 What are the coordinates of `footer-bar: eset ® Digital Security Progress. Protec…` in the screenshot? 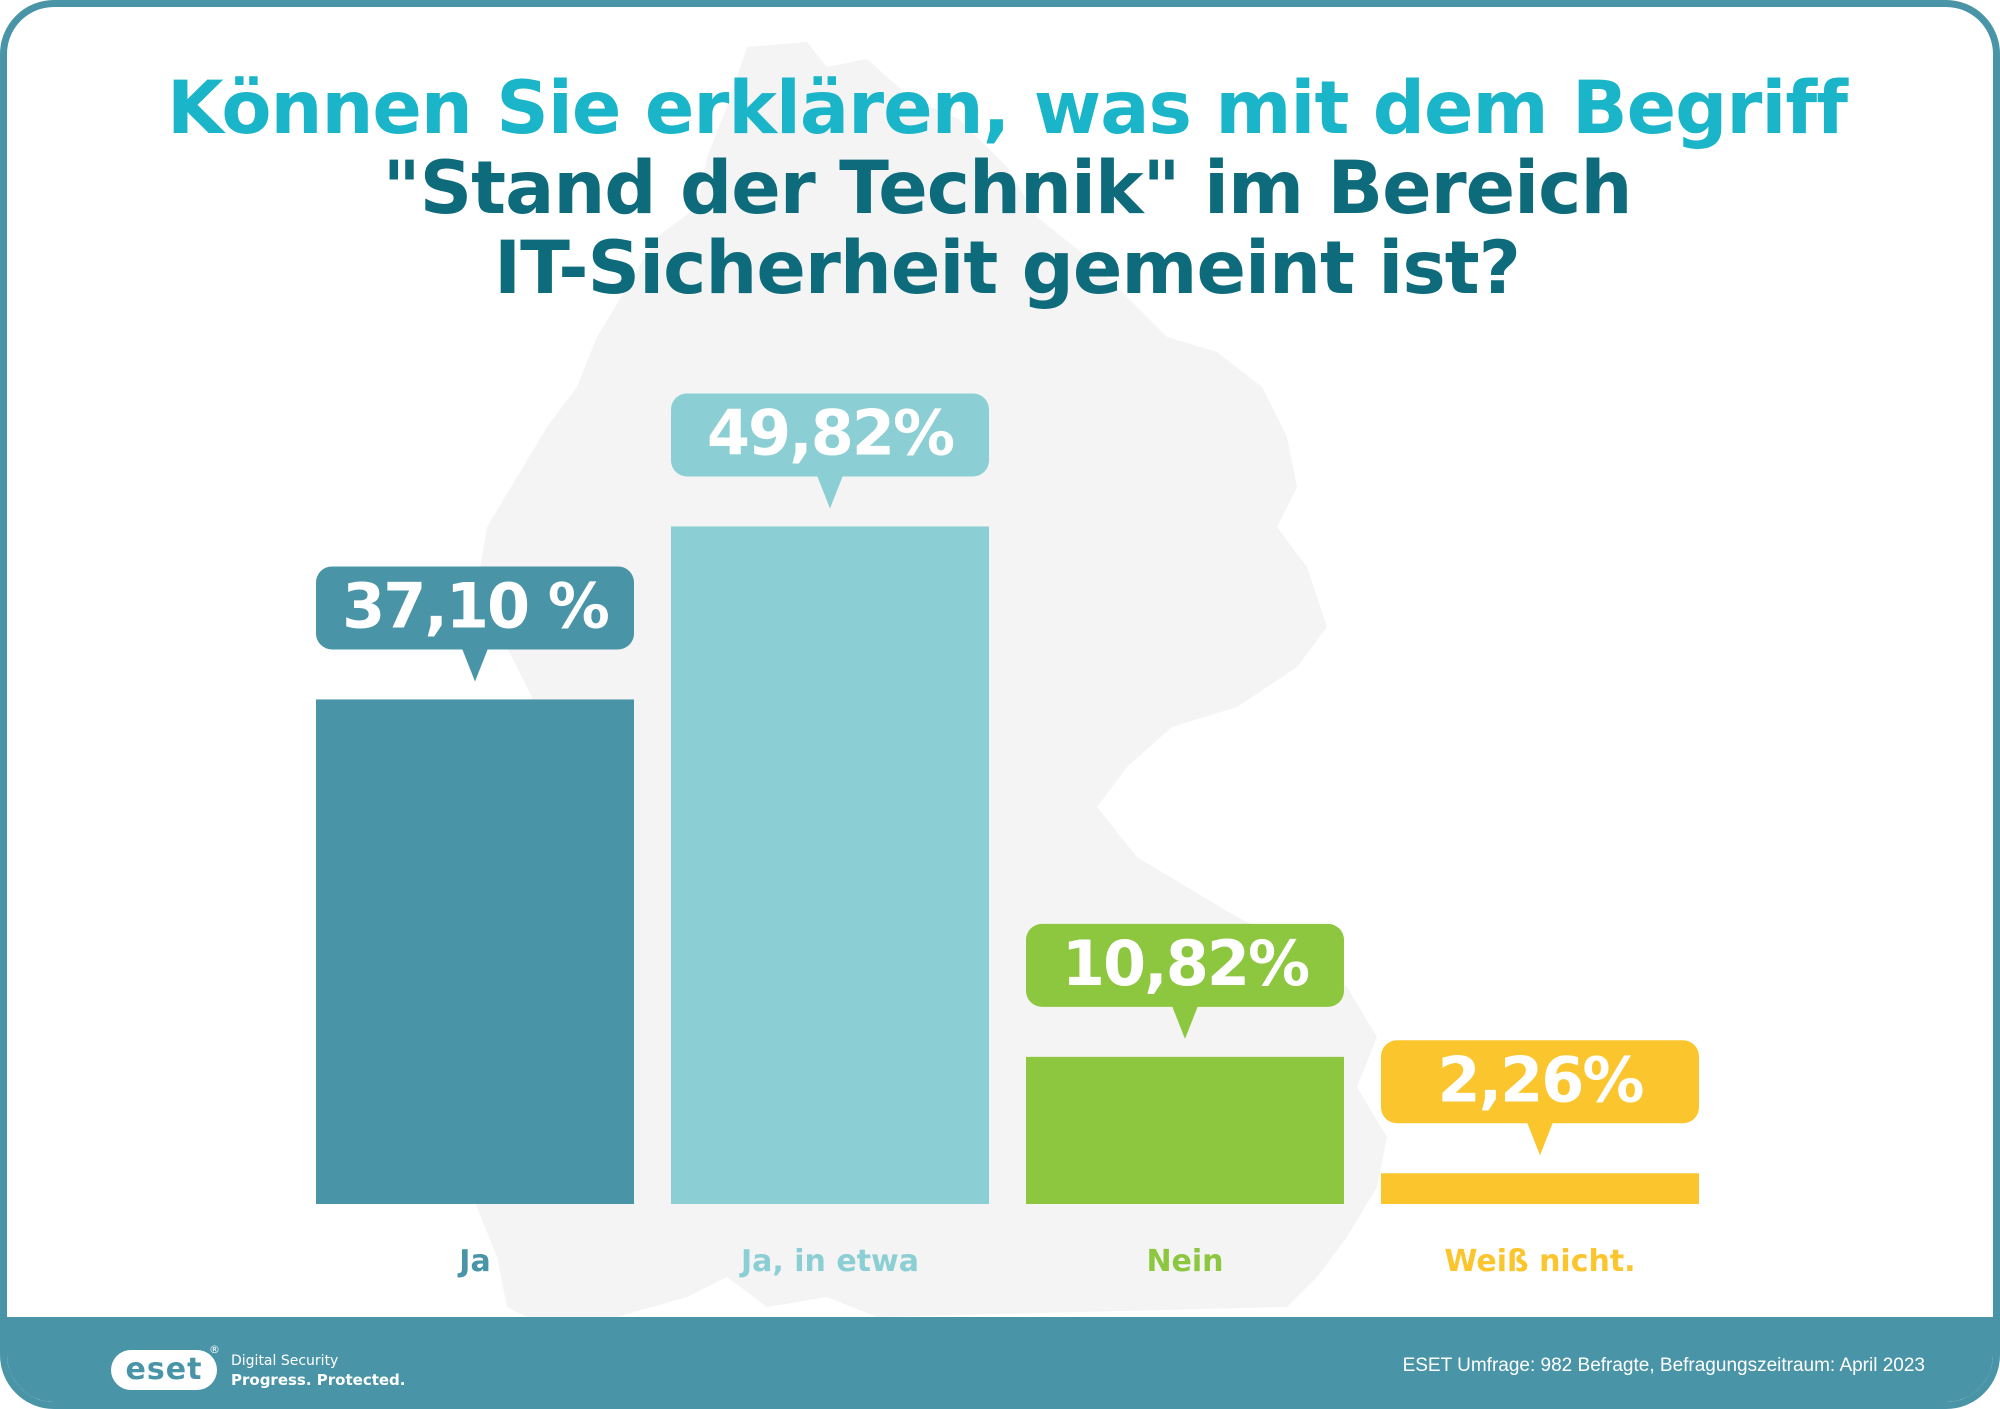 It's located at (1000, 1359).